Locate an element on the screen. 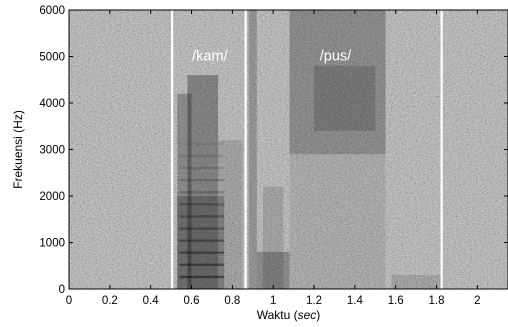 The height and width of the screenshot is (327, 508). annotation-label: /kam/ is located at coordinates (210, 56).